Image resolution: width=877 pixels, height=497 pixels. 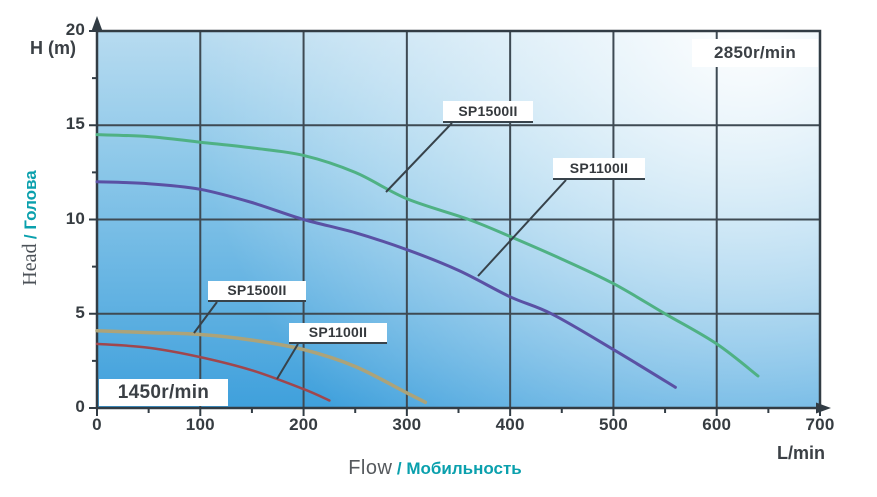 What do you see at coordinates (163, 392) in the screenshot?
I see `speed-label-1450: 1450r/min` at bounding box center [163, 392].